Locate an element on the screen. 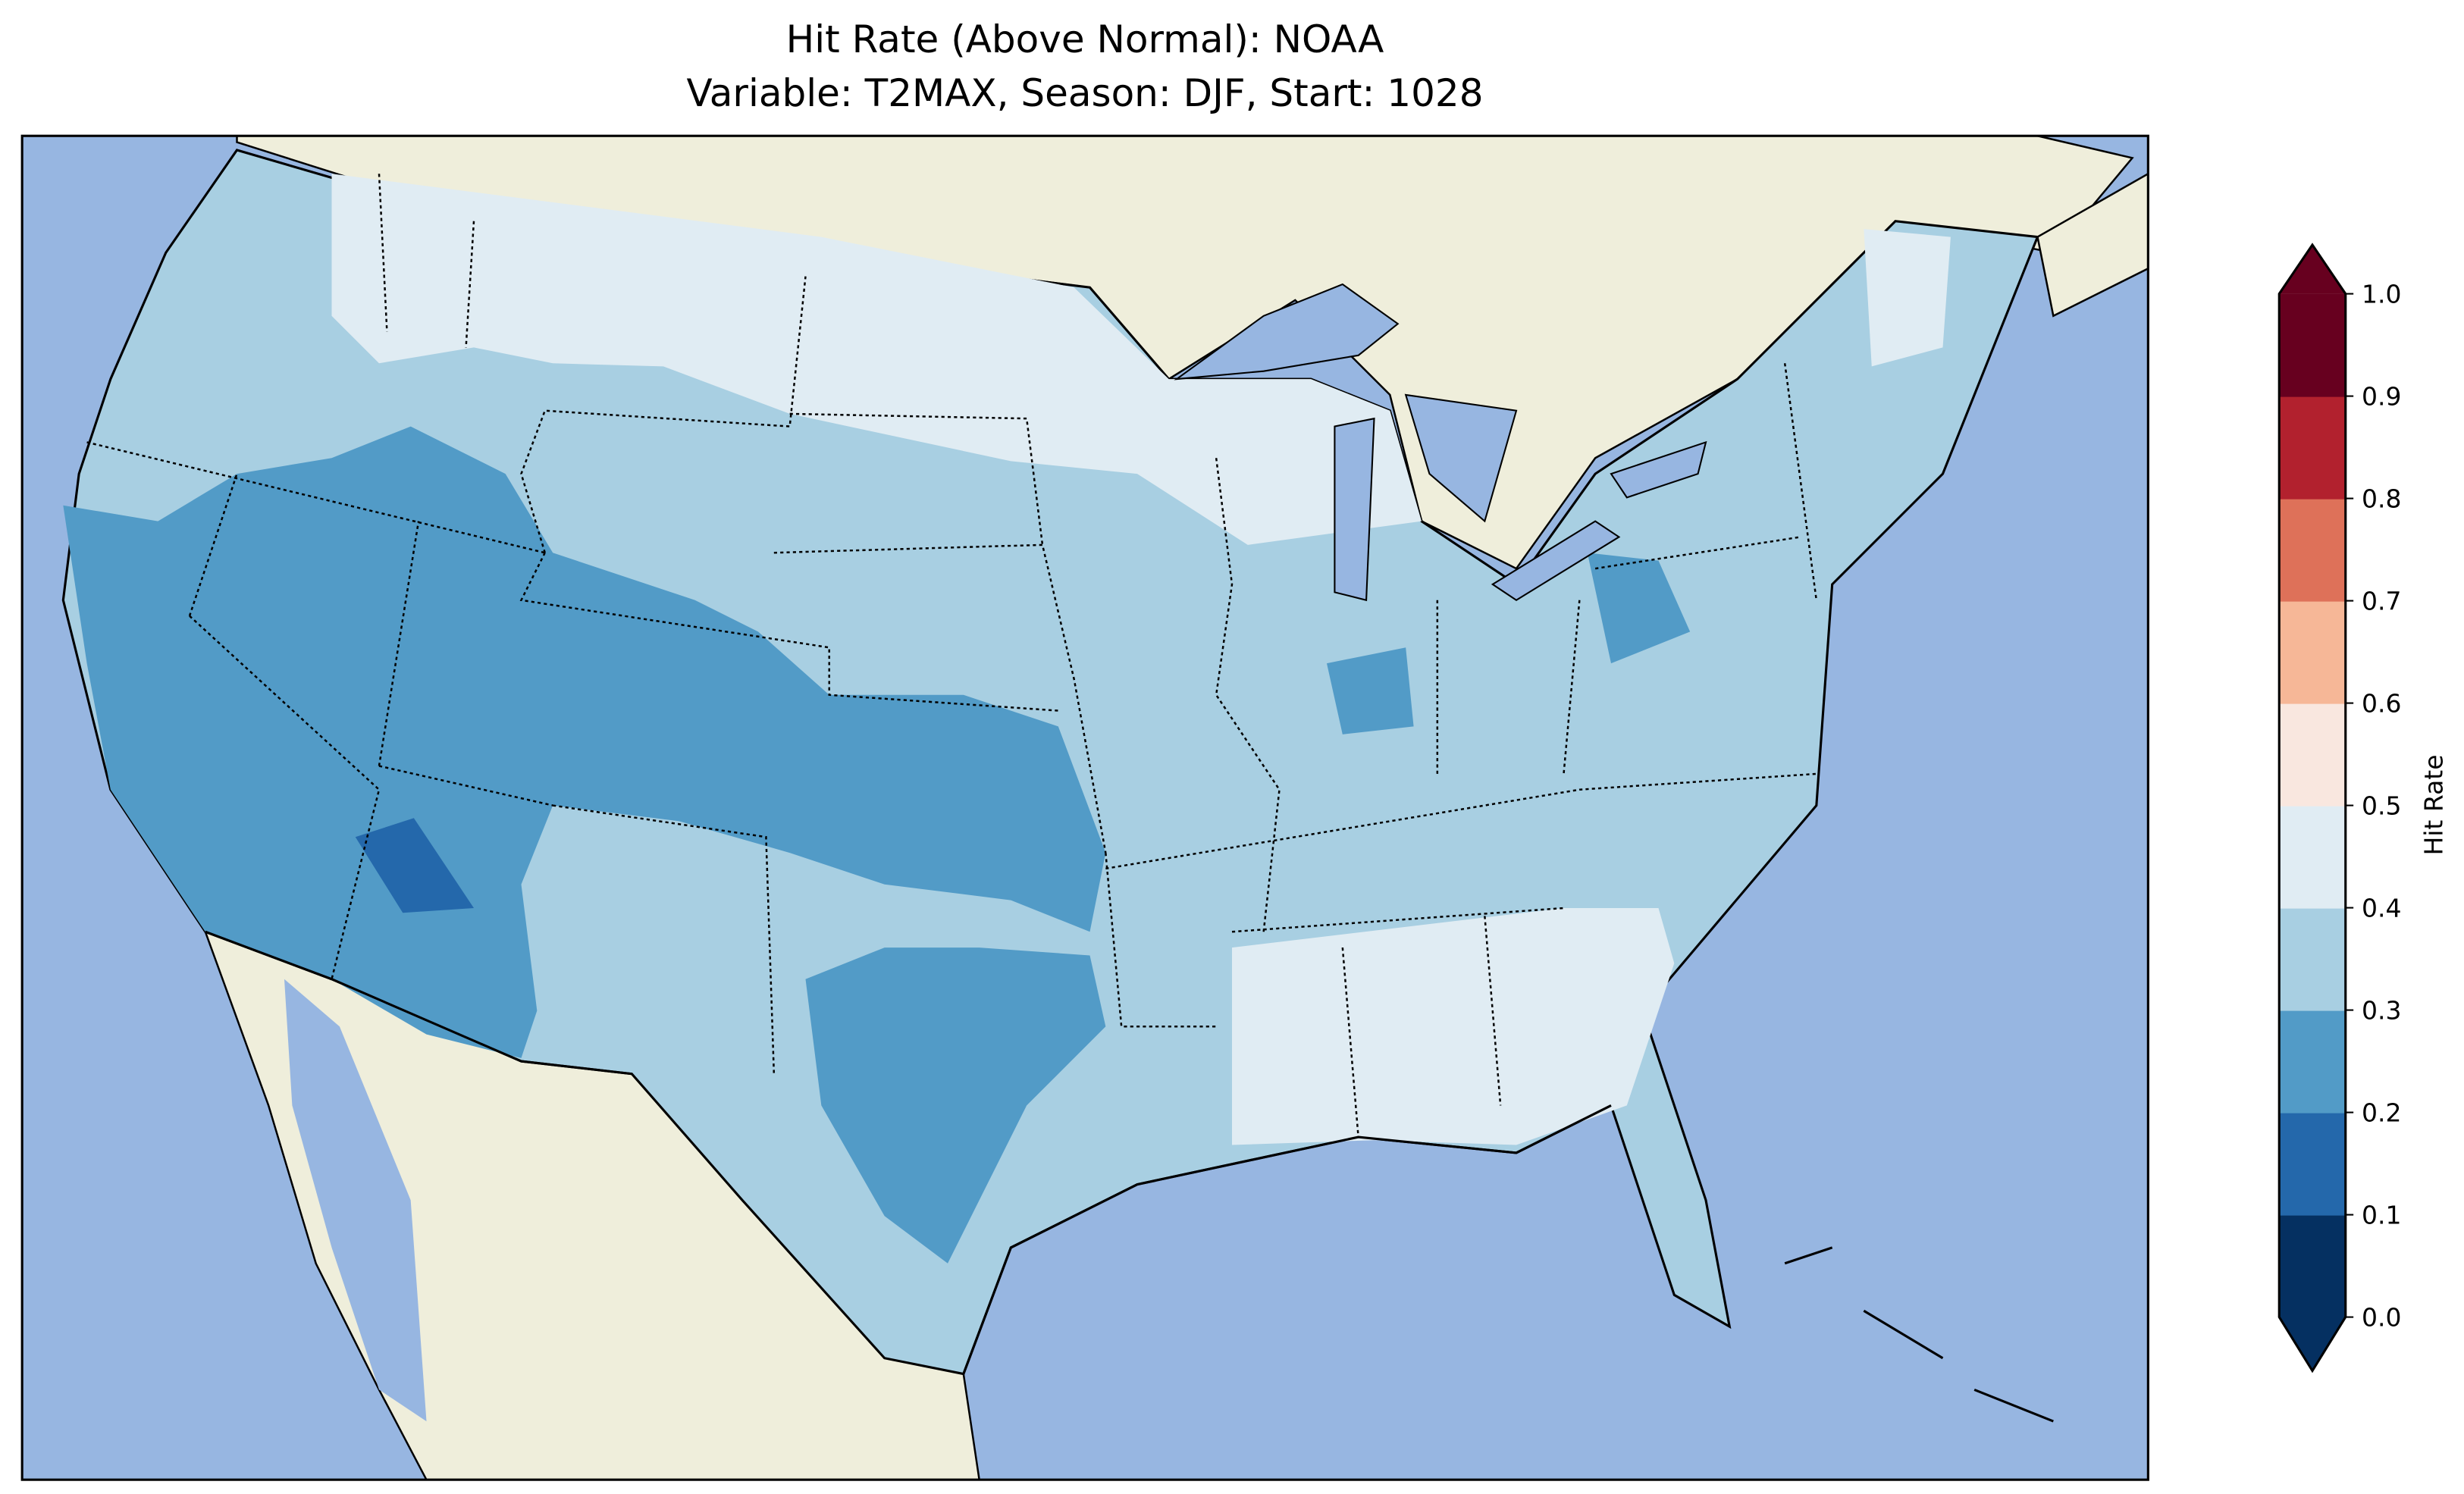 Image resolution: width=2464 pixels, height=1494 pixels. colorbar-extend-max is located at coordinates (2313, 269).